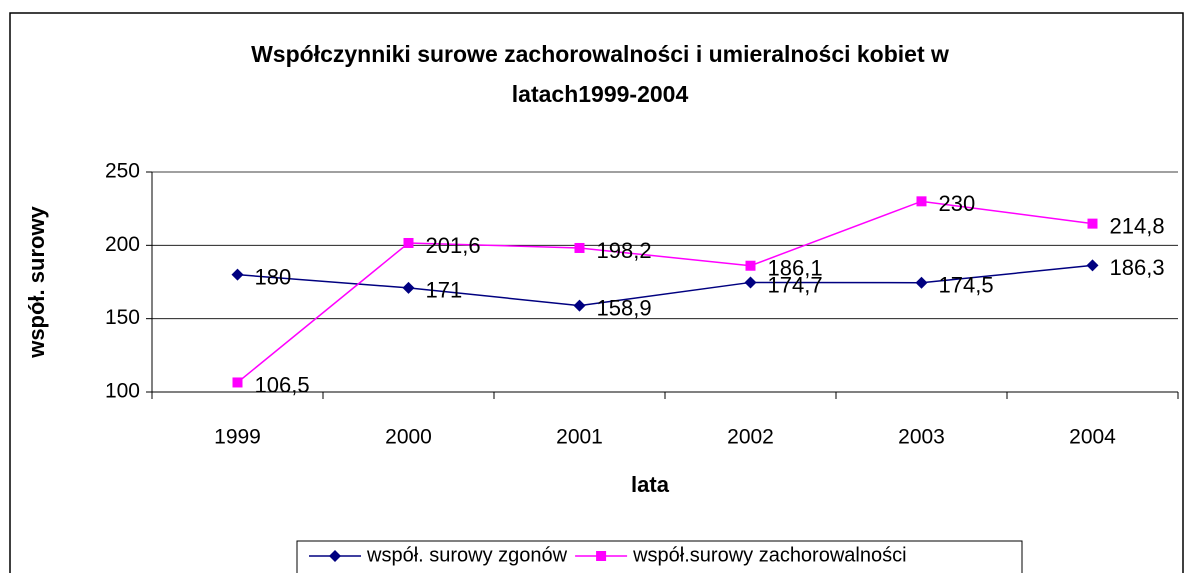 The height and width of the screenshot is (573, 1184). What do you see at coordinates (122, 244) in the screenshot?
I see `y-tick-label: 200` at bounding box center [122, 244].